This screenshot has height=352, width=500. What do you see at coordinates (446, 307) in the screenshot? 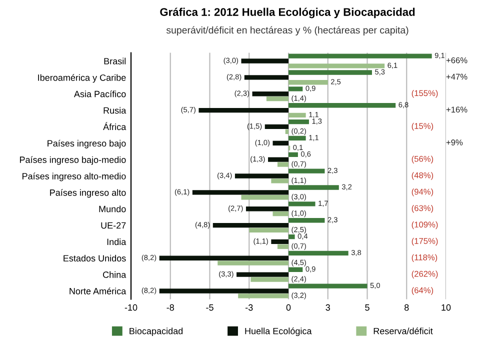
I see `x-tick-label: 10` at bounding box center [446, 307].